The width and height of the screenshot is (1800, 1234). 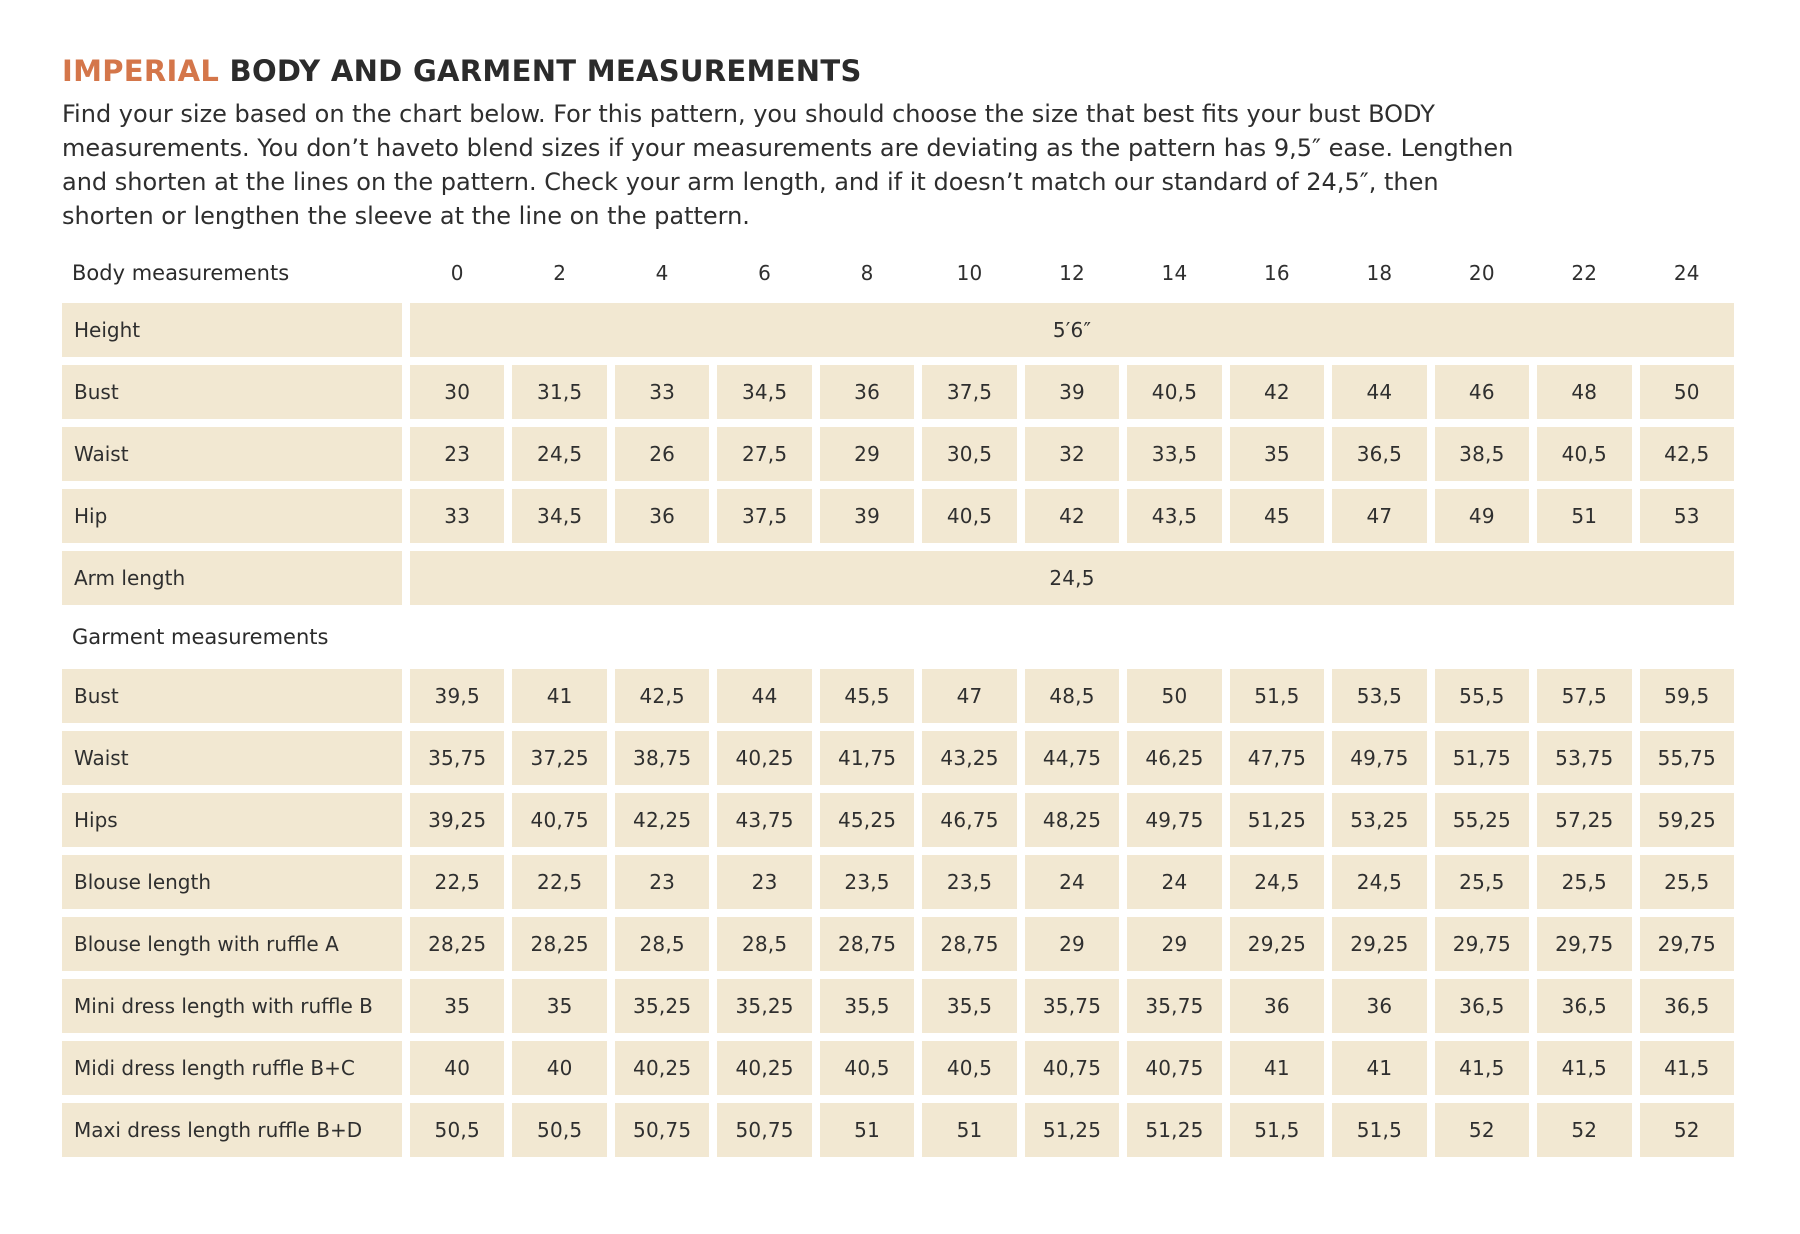 I want to click on size-column-header: 12, so click(x=1072, y=273).